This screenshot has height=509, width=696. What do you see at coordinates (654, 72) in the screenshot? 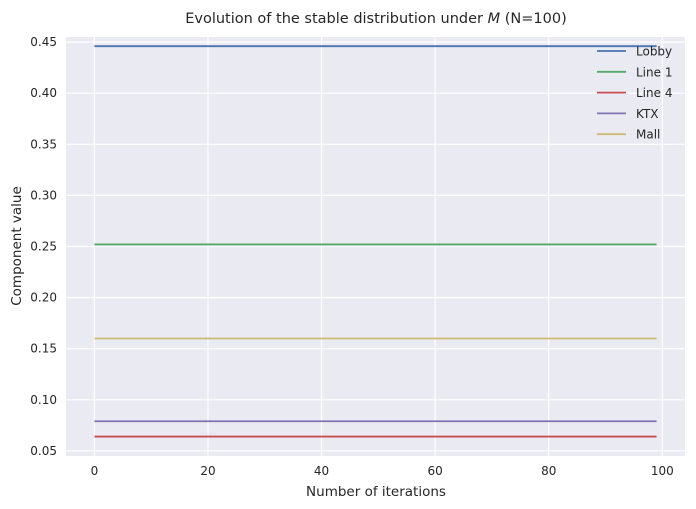
I see `legend-label: Line 1` at bounding box center [654, 72].